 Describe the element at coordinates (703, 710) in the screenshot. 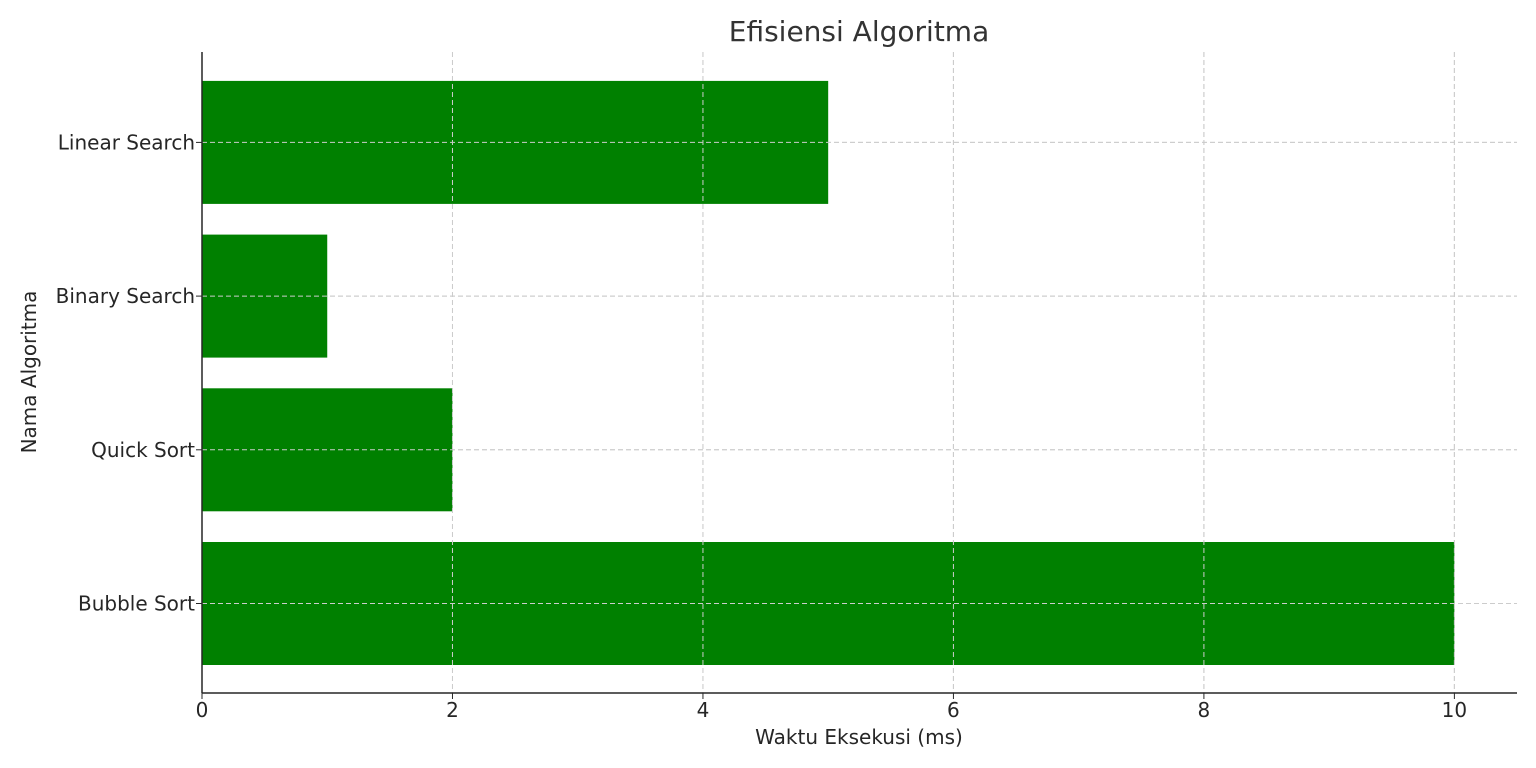

I see `x-tick-label: 4` at that location.